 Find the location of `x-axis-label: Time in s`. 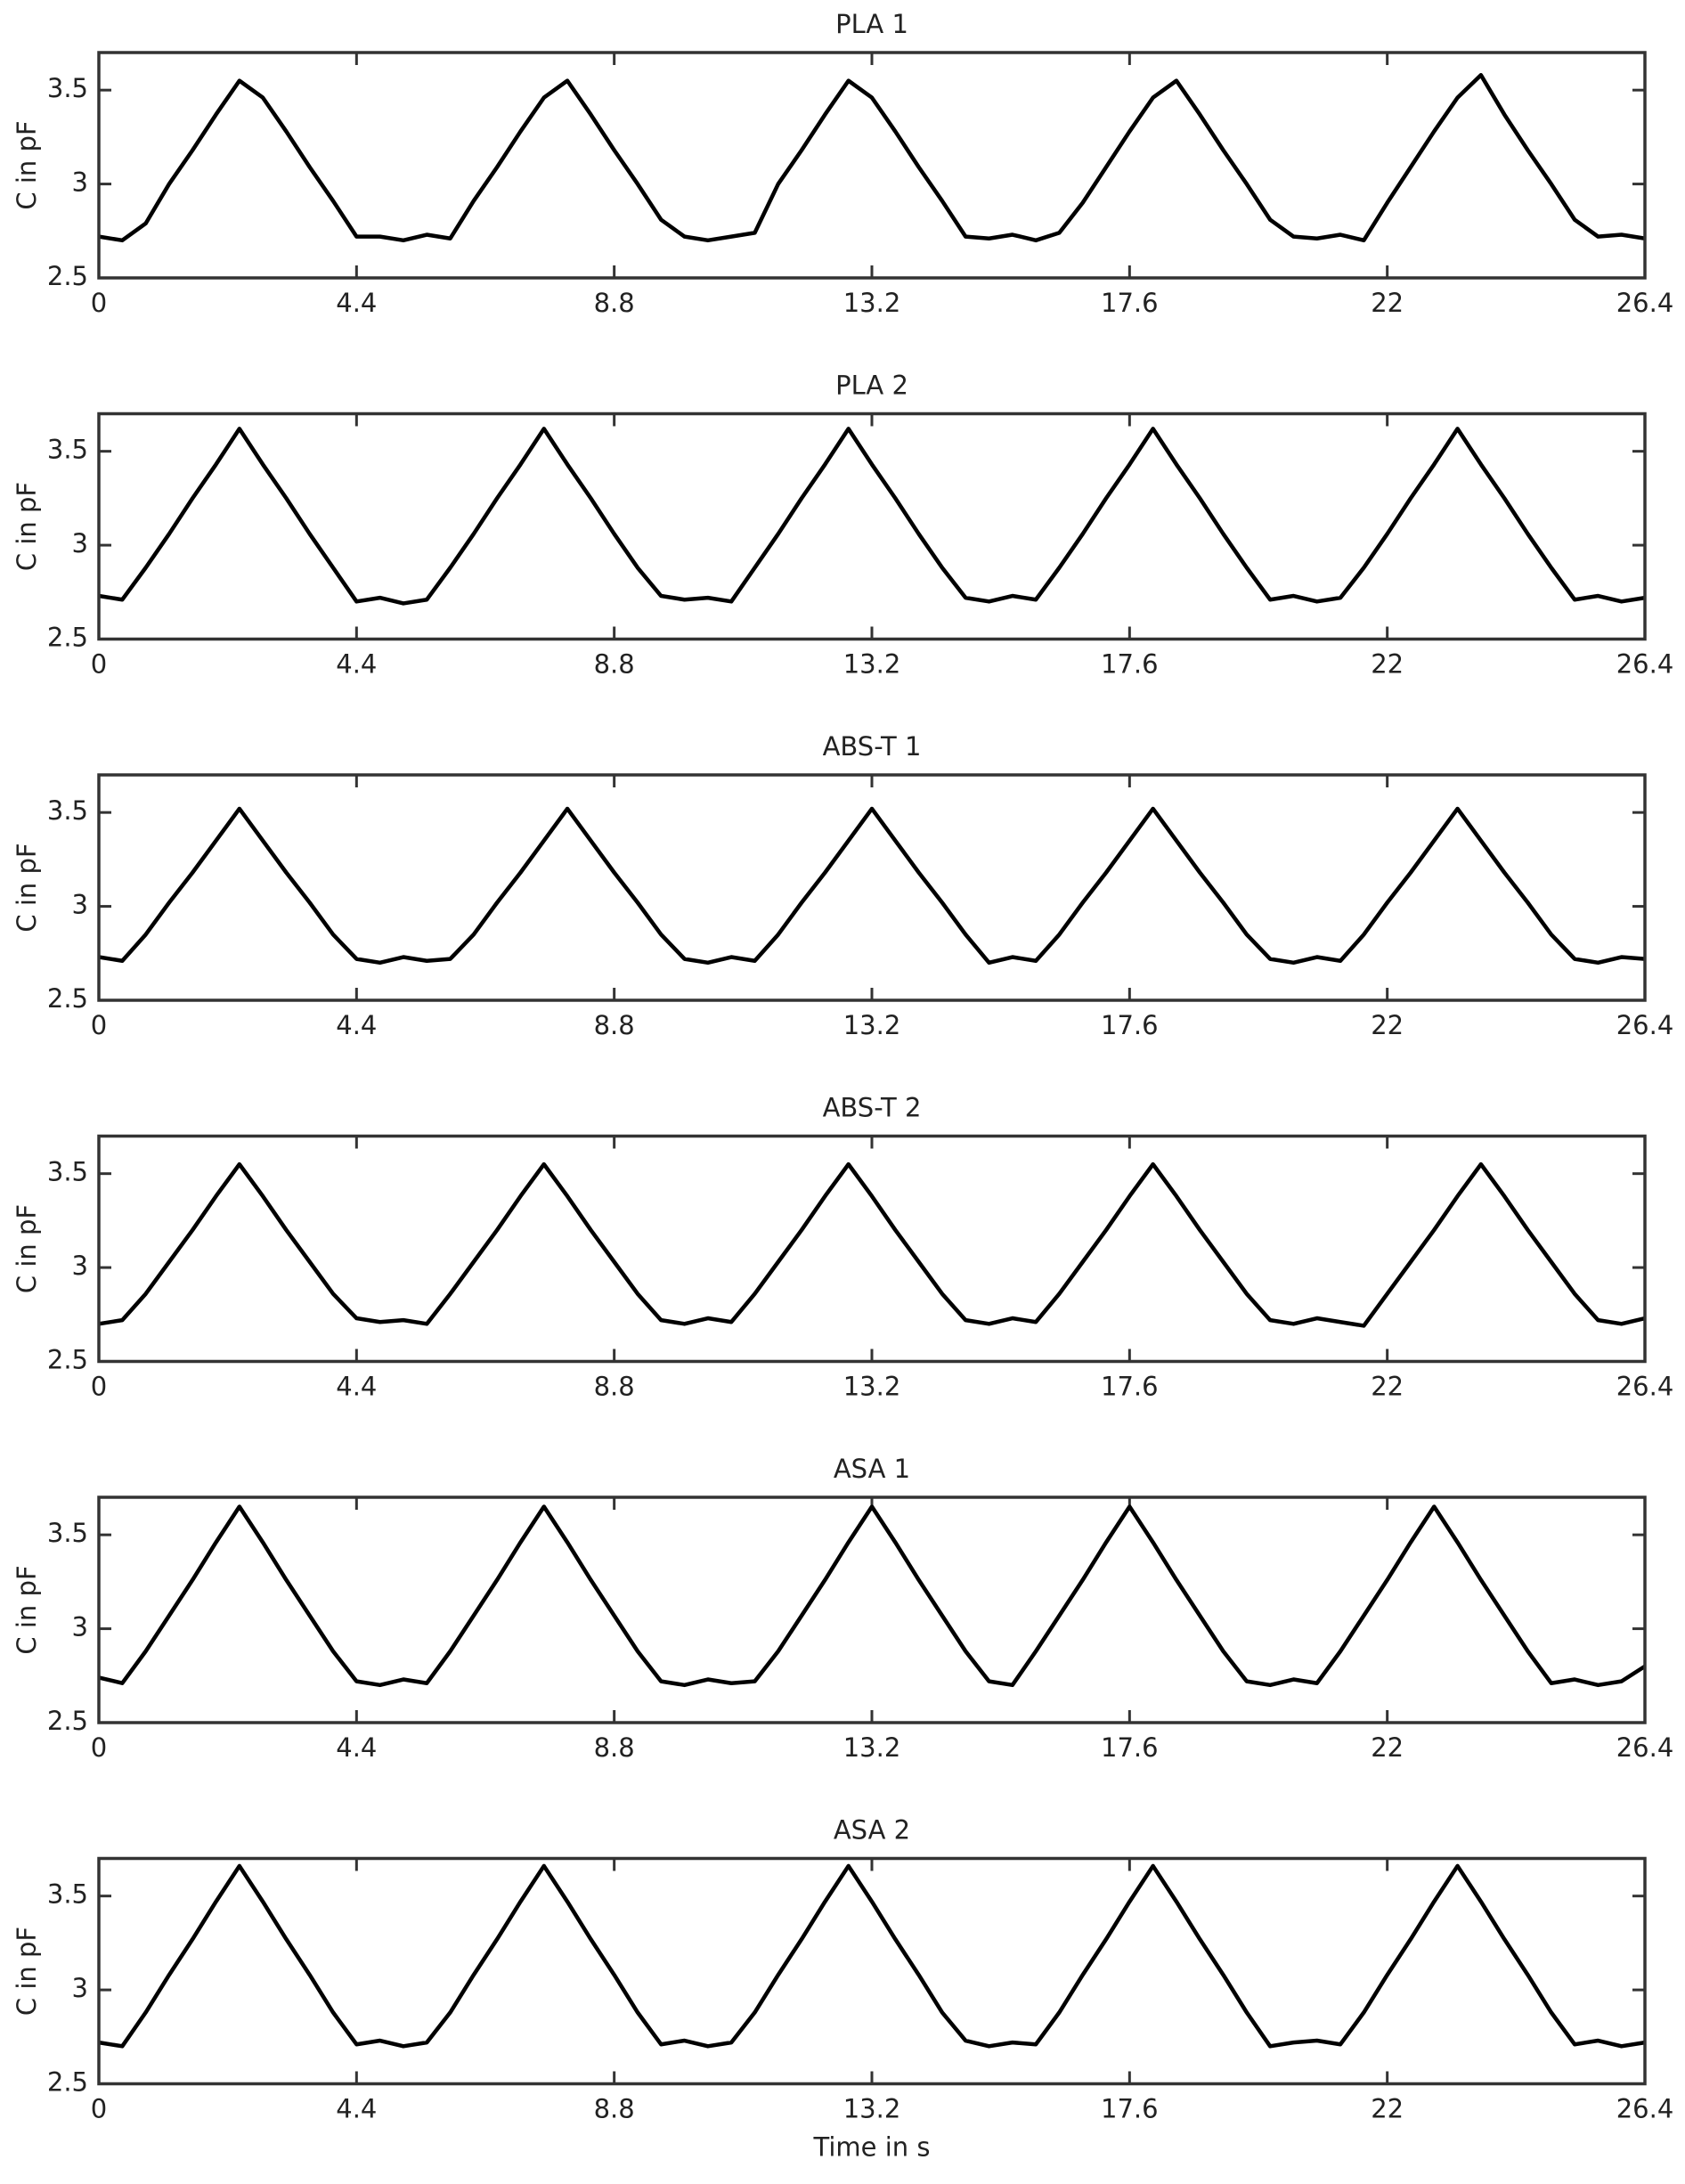

x-axis-label: Time in s is located at coordinates (872, 2147).